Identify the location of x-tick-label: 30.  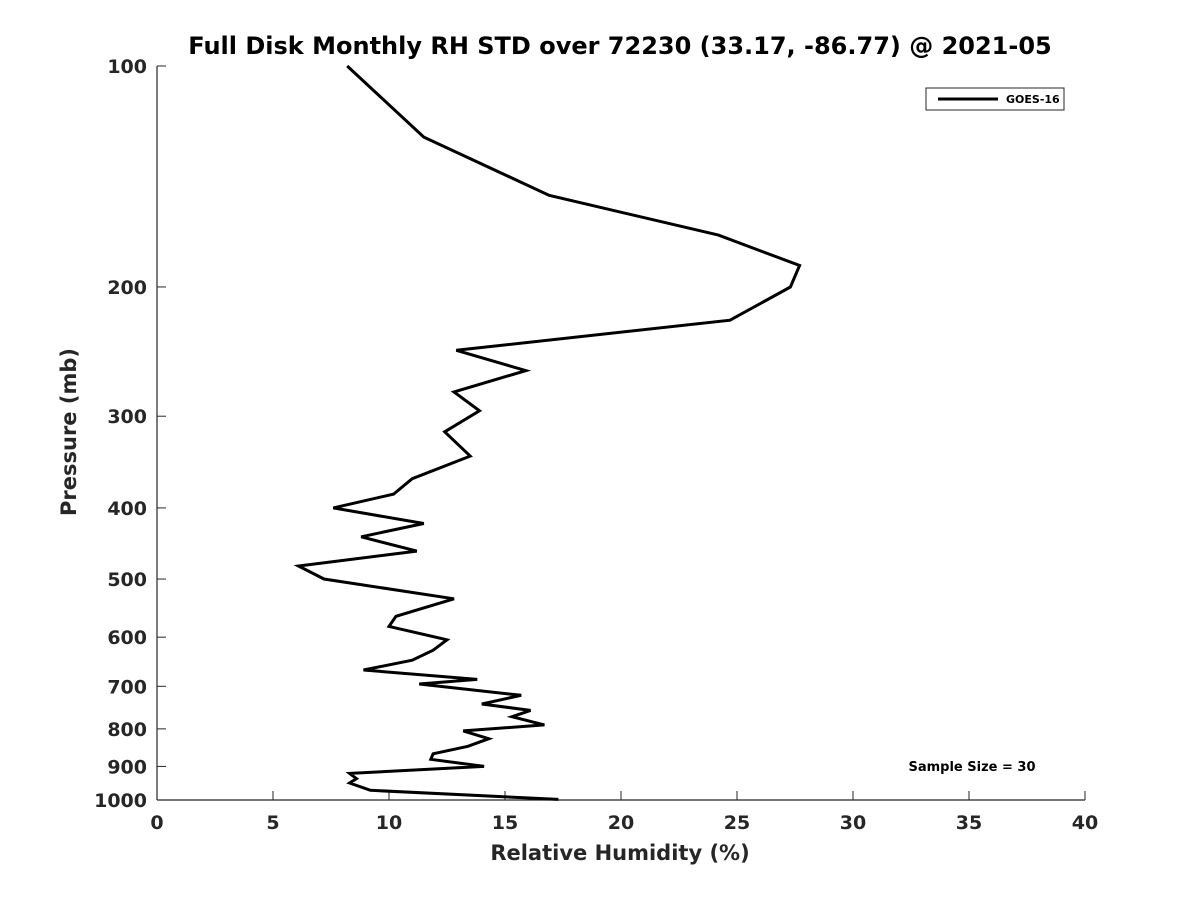
(853, 823).